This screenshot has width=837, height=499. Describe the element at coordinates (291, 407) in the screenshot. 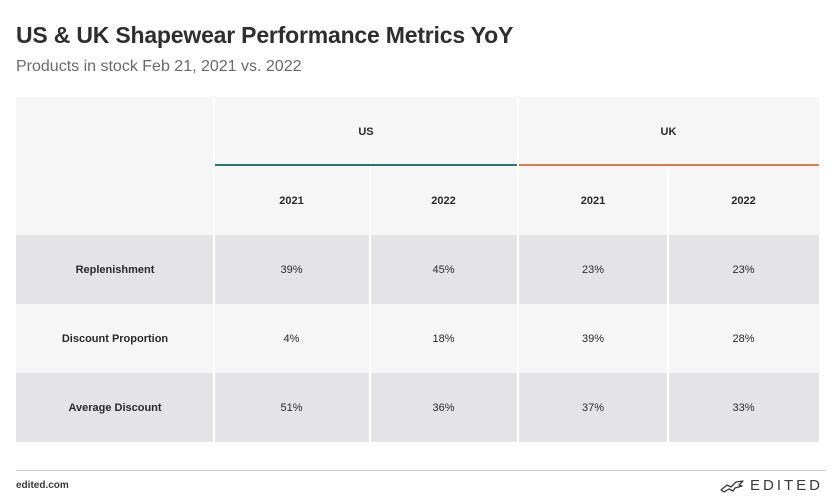

I see `cell-us-2021: 51%` at that location.